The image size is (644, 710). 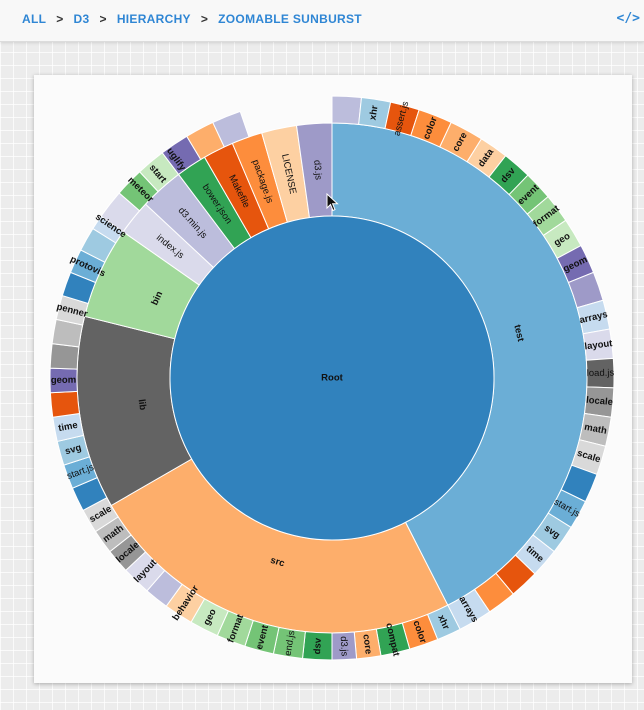 I want to click on breadcrumb-zoomable-sunburst: ZOOMABLE SUNBURST, so click(x=290, y=19).